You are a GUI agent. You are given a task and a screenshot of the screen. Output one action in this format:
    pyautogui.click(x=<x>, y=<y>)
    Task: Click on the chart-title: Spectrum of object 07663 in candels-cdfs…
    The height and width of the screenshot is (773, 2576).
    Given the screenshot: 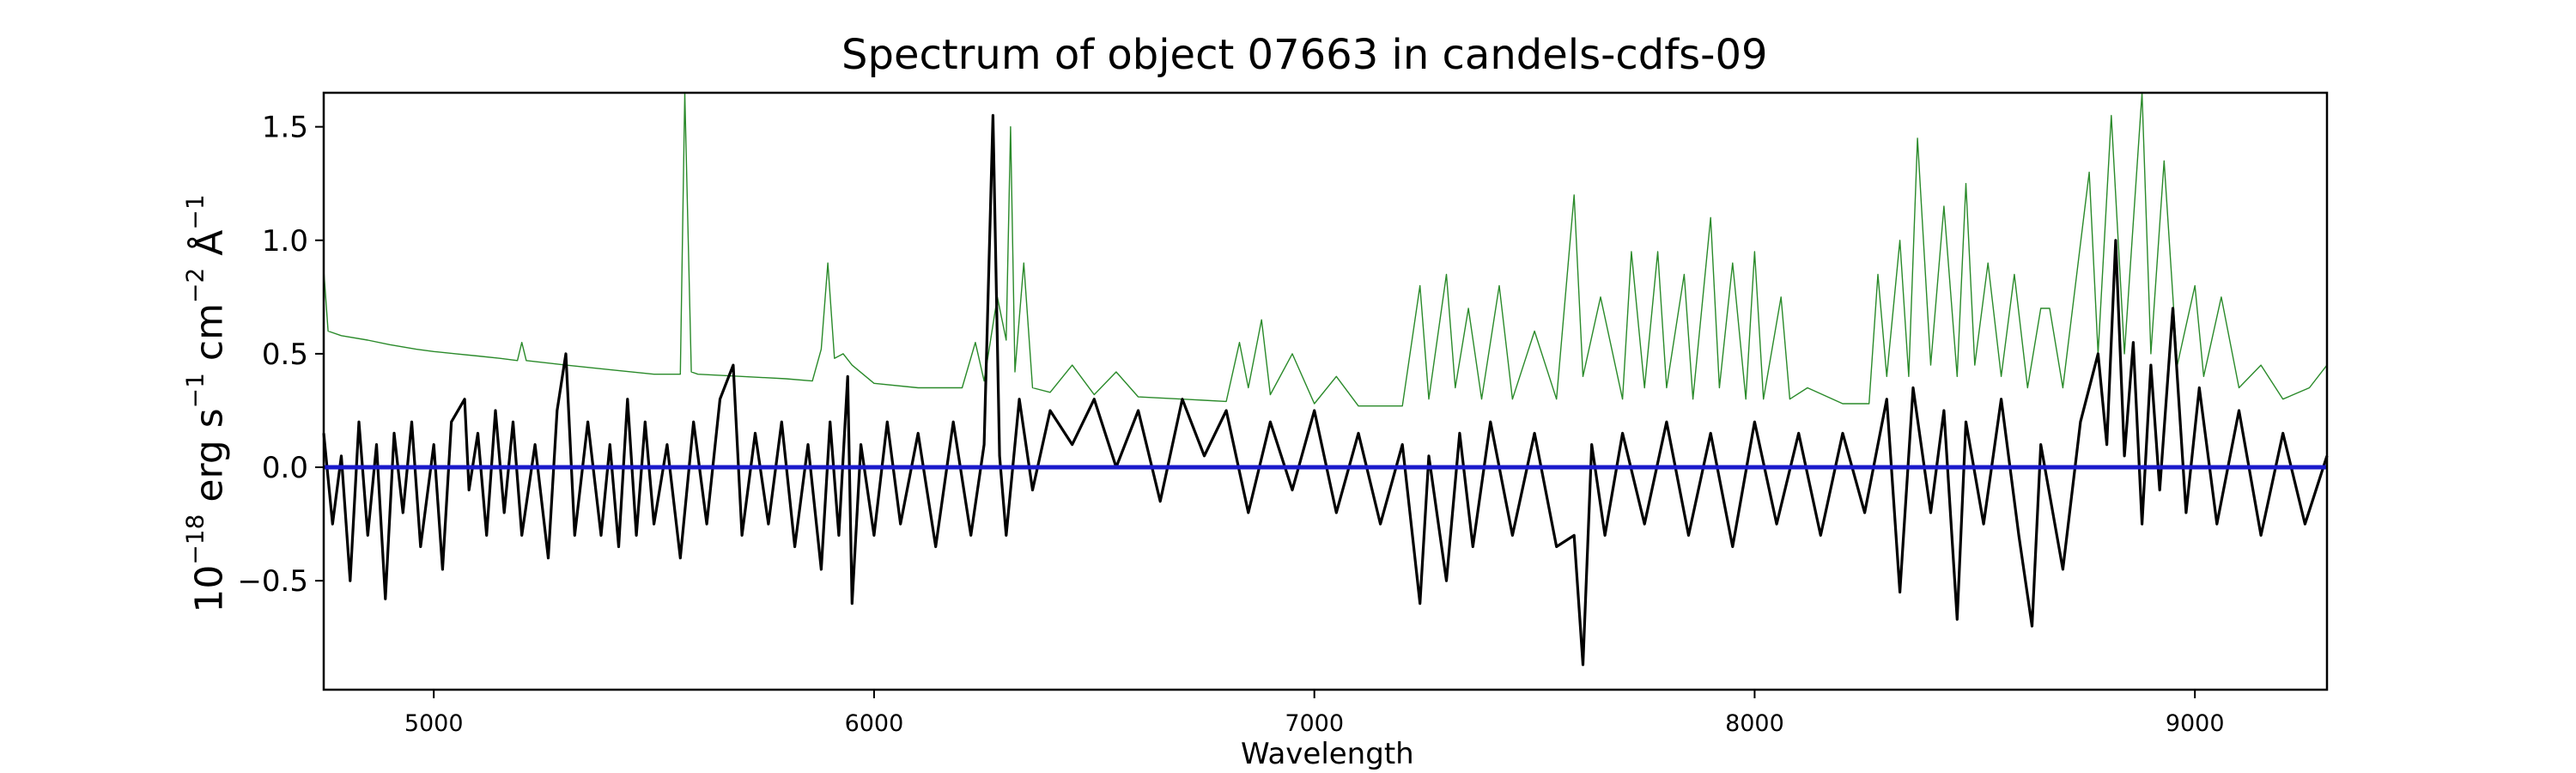 What is the action you would take?
    pyautogui.click(x=1305, y=55)
    